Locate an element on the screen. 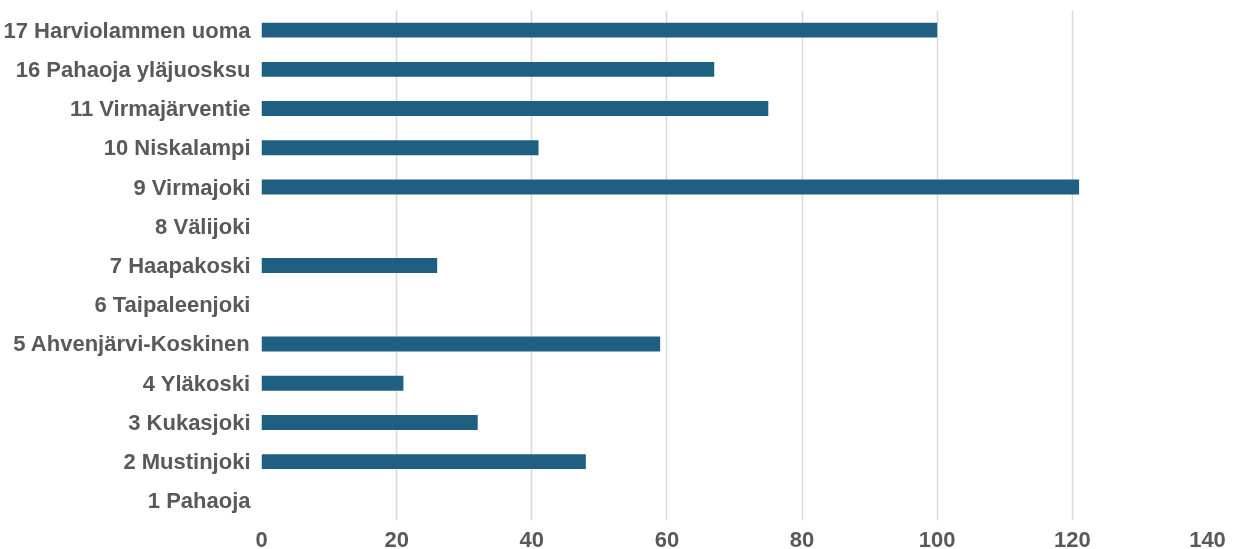 The width and height of the screenshot is (1237, 549). x-tick-label: 120 is located at coordinates (1072, 537).